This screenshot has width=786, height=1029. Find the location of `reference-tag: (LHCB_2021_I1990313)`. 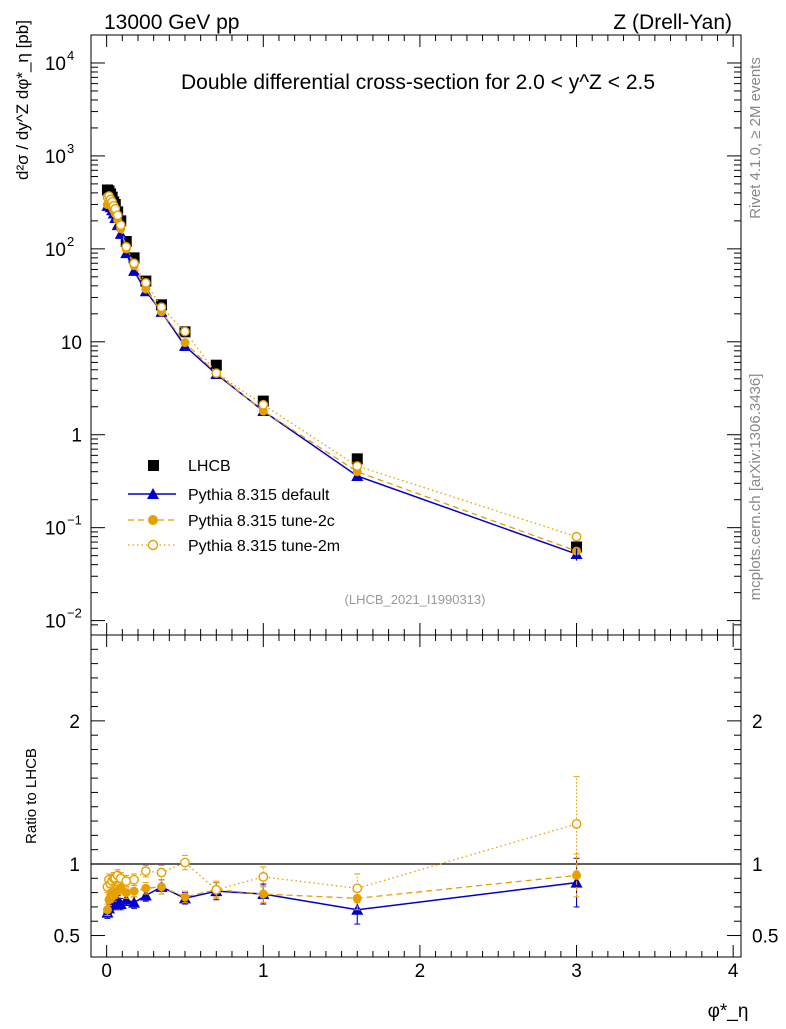

reference-tag: (LHCB_2021_I1990313) is located at coordinates (415, 599).